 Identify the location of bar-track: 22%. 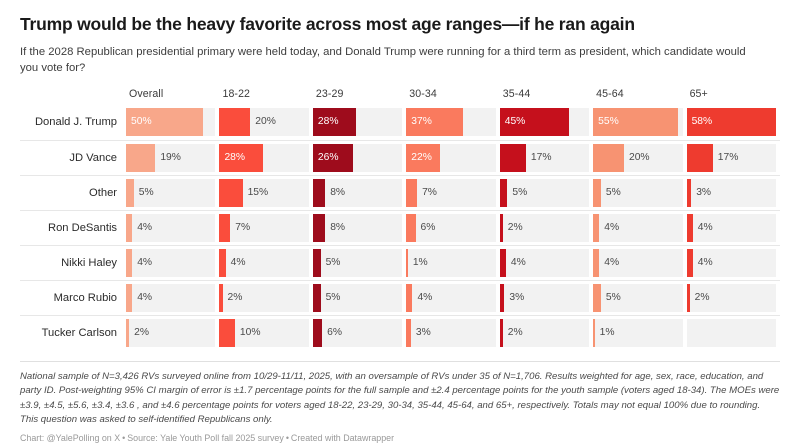
(451, 157).